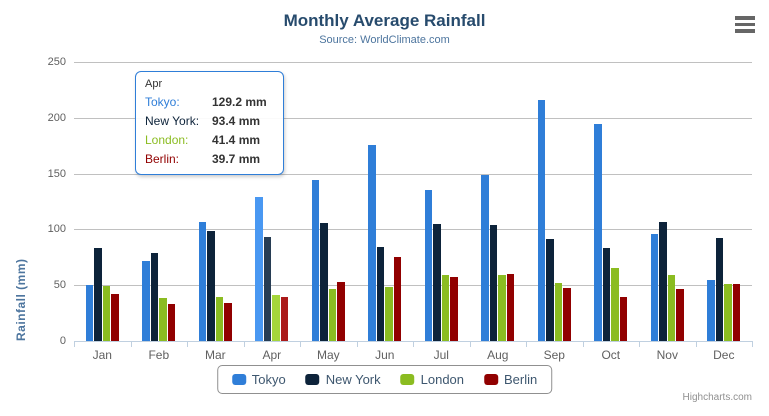  Describe the element at coordinates (554, 355) in the screenshot. I see `x-axis-label-sep: Sep` at that location.